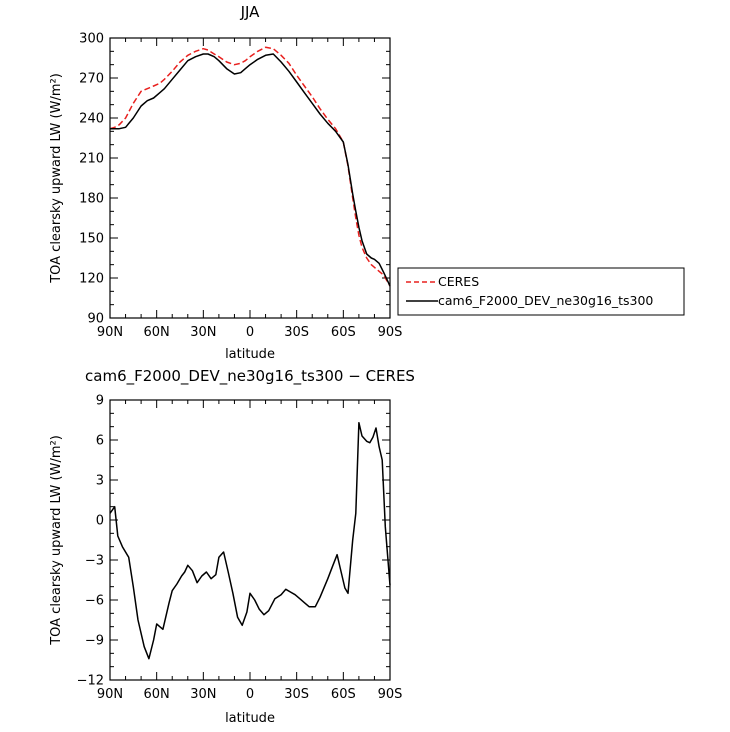 The width and height of the screenshot is (730, 732). Describe the element at coordinates (94, 601) in the screenshot. I see `bottom-y-tick-label: −6` at that location.